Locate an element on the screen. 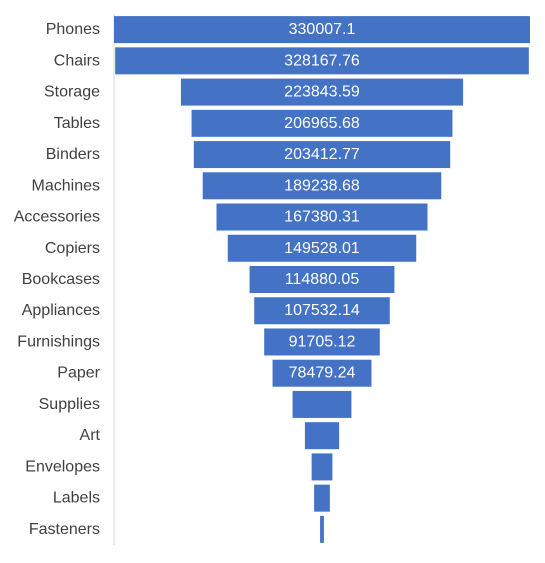  data-label-copiers: 149528.01 is located at coordinates (322, 248).